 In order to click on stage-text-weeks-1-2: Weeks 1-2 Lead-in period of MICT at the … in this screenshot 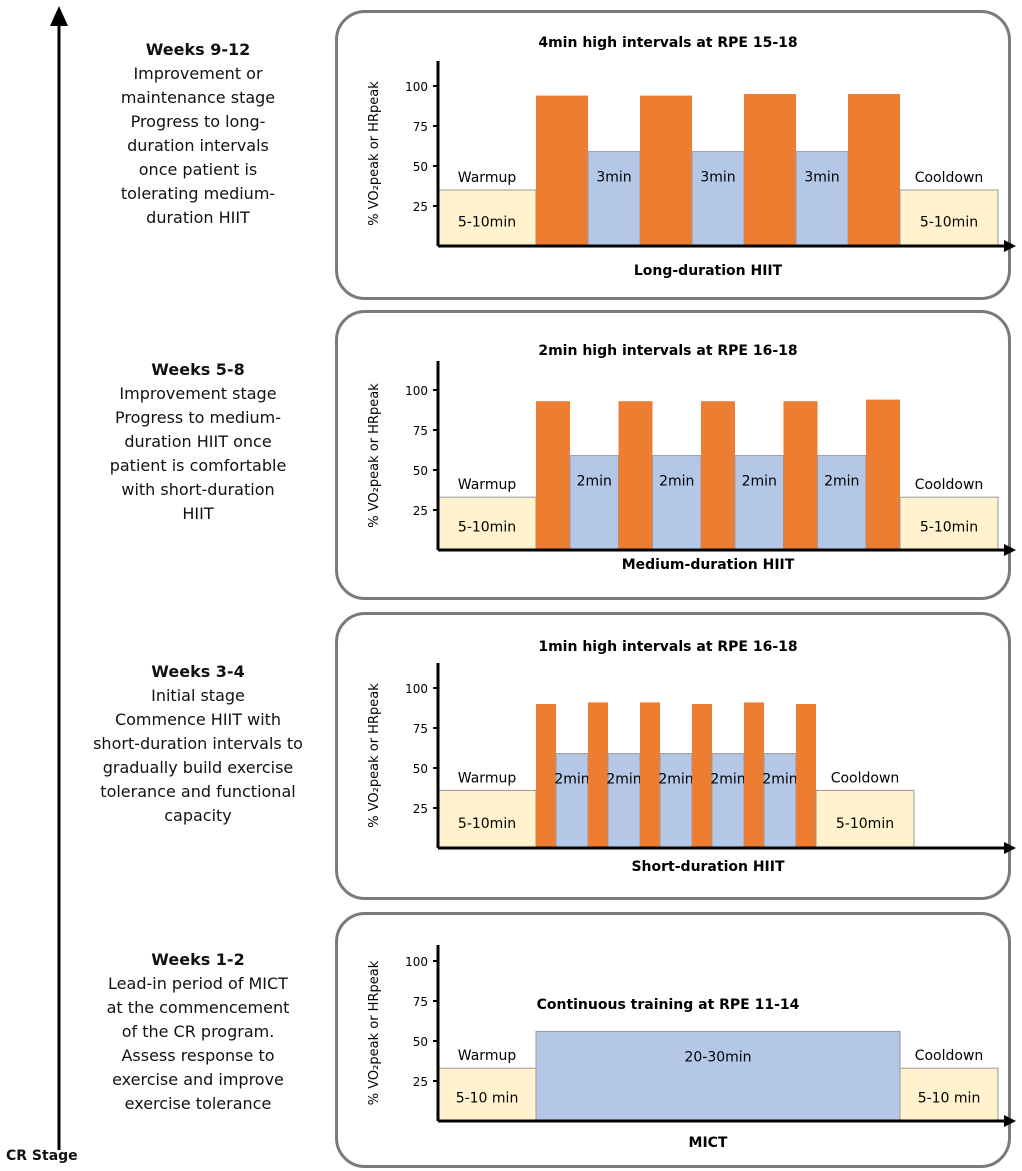, I will do `click(198, 1032)`.